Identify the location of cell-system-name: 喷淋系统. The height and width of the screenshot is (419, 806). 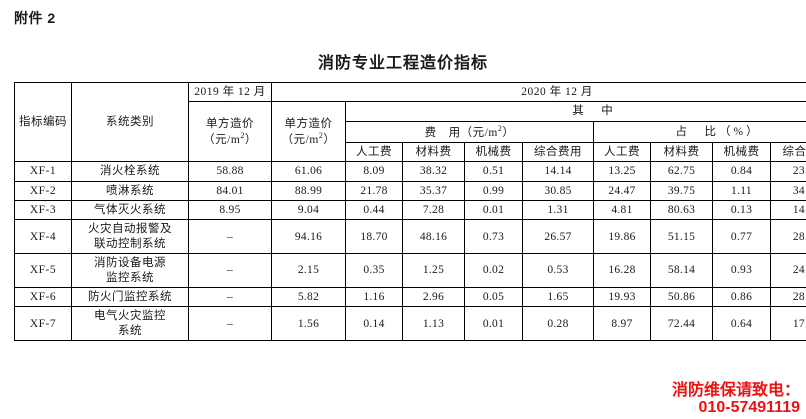
(130, 191).